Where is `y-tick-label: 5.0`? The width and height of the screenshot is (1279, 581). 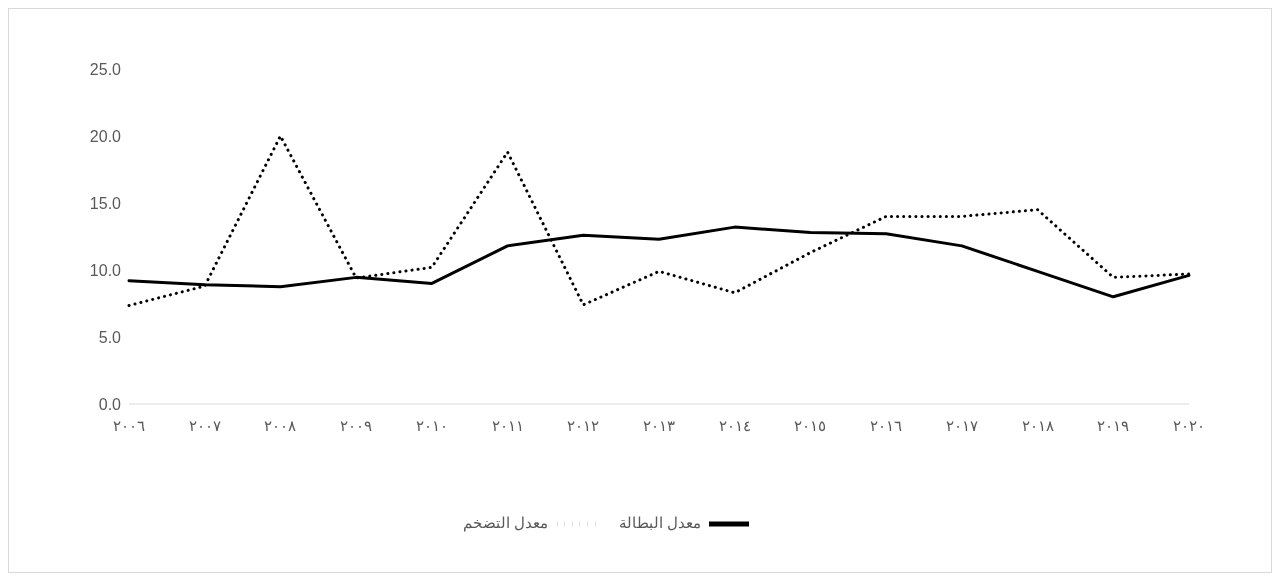
y-tick-label: 5.0 is located at coordinates (110, 337).